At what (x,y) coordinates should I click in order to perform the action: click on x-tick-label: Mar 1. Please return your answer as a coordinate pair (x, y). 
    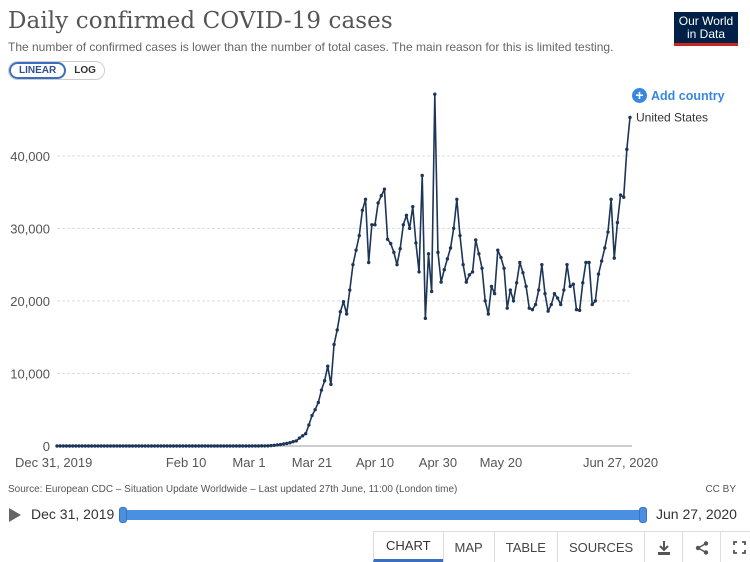
    Looking at the image, I should click on (248, 462).